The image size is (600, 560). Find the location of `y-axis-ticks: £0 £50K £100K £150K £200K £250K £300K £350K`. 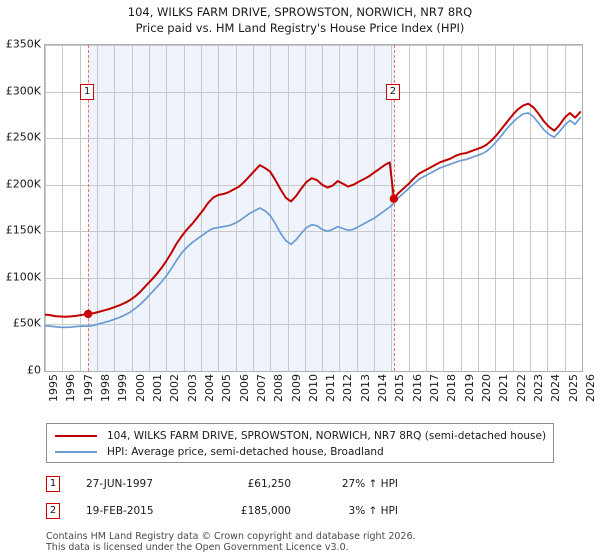

y-axis-ticks: £0 £50K £100K £150K £200K £250K £300K £350K is located at coordinates (22, 207).